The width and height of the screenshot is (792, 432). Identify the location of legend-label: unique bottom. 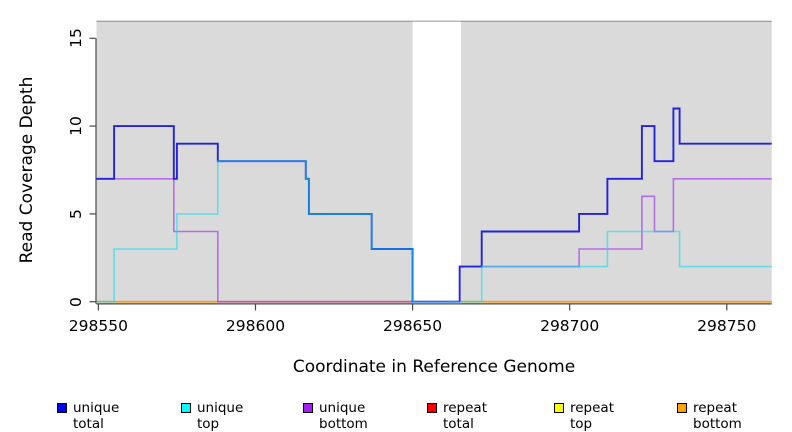
(343, 416).